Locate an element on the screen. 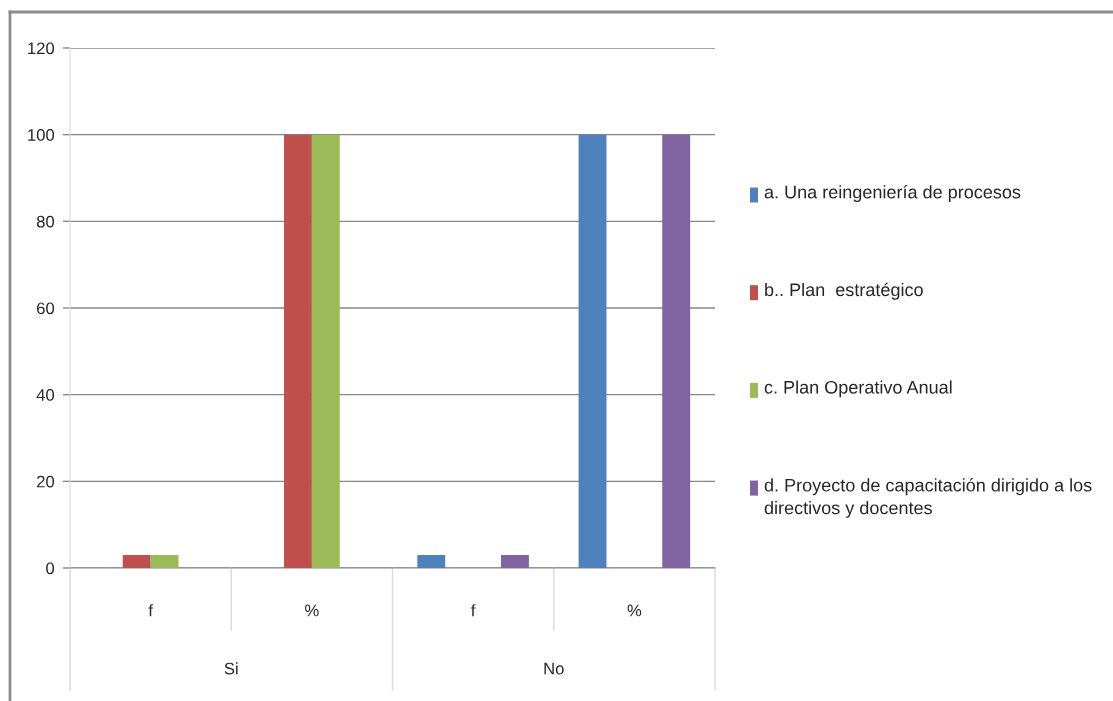  text: No is located at coordinates (554, 668).